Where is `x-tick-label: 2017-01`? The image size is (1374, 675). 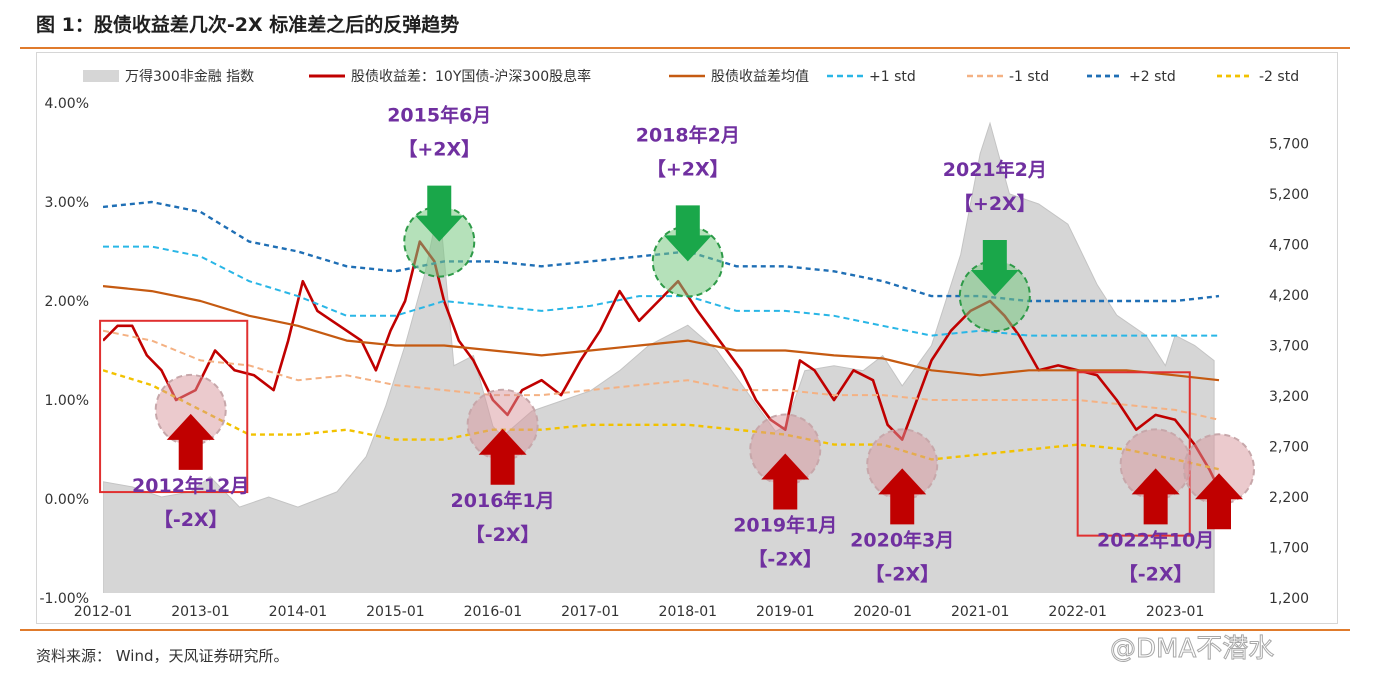
x-tick-label: 2017-01 is located at coordinates (590, 612).